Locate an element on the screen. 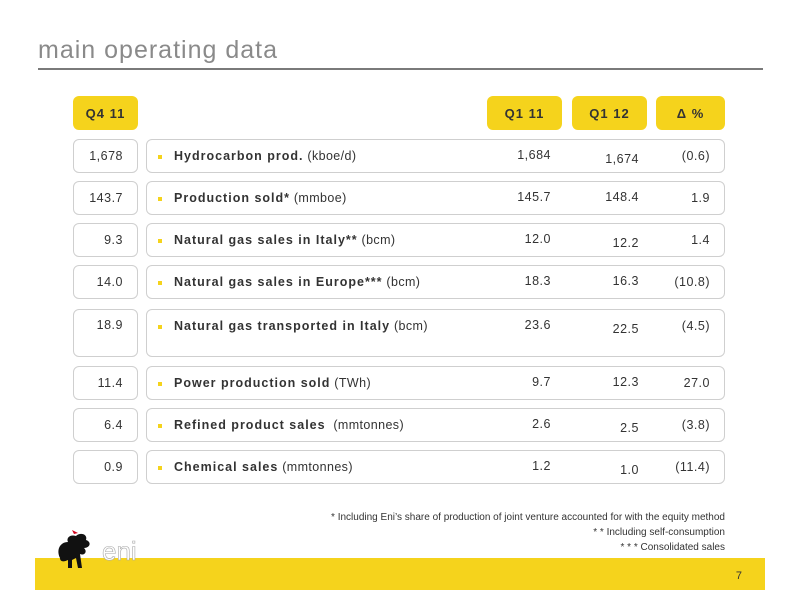  delta-value: (10.8) is located at coordinates (692, 282).